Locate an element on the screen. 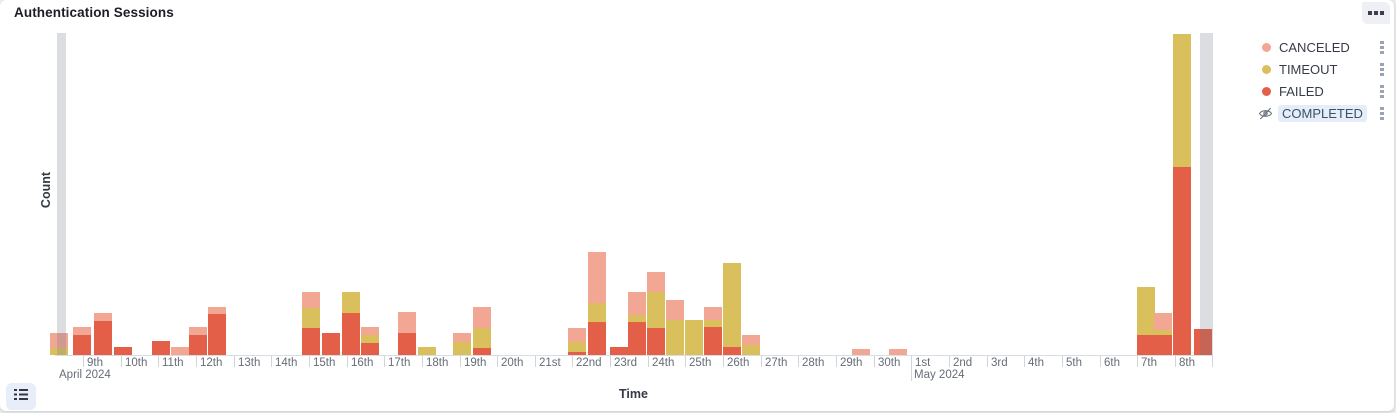 The width and height of the screenshot is (1396, 413). panel-options-button is located at coordinates (1376, 13).